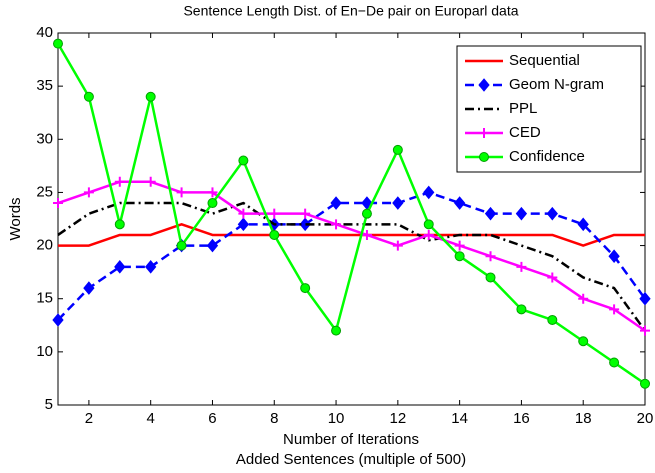 The height and width of the screenshot is (473, 655). What do you see at coordinates (544, 60) in the screenshot?
I see `legend-label: Sequential` at bounding box center [544, 60].